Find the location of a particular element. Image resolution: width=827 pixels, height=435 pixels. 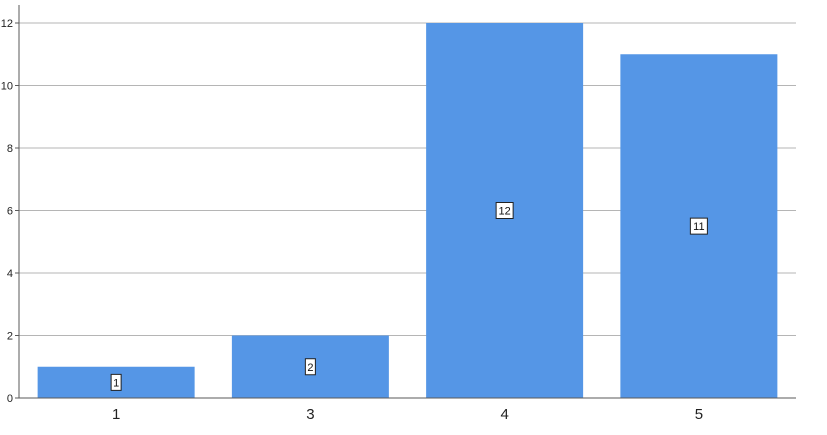

y-tick-label: 0 is located at coordinates (10, 399).